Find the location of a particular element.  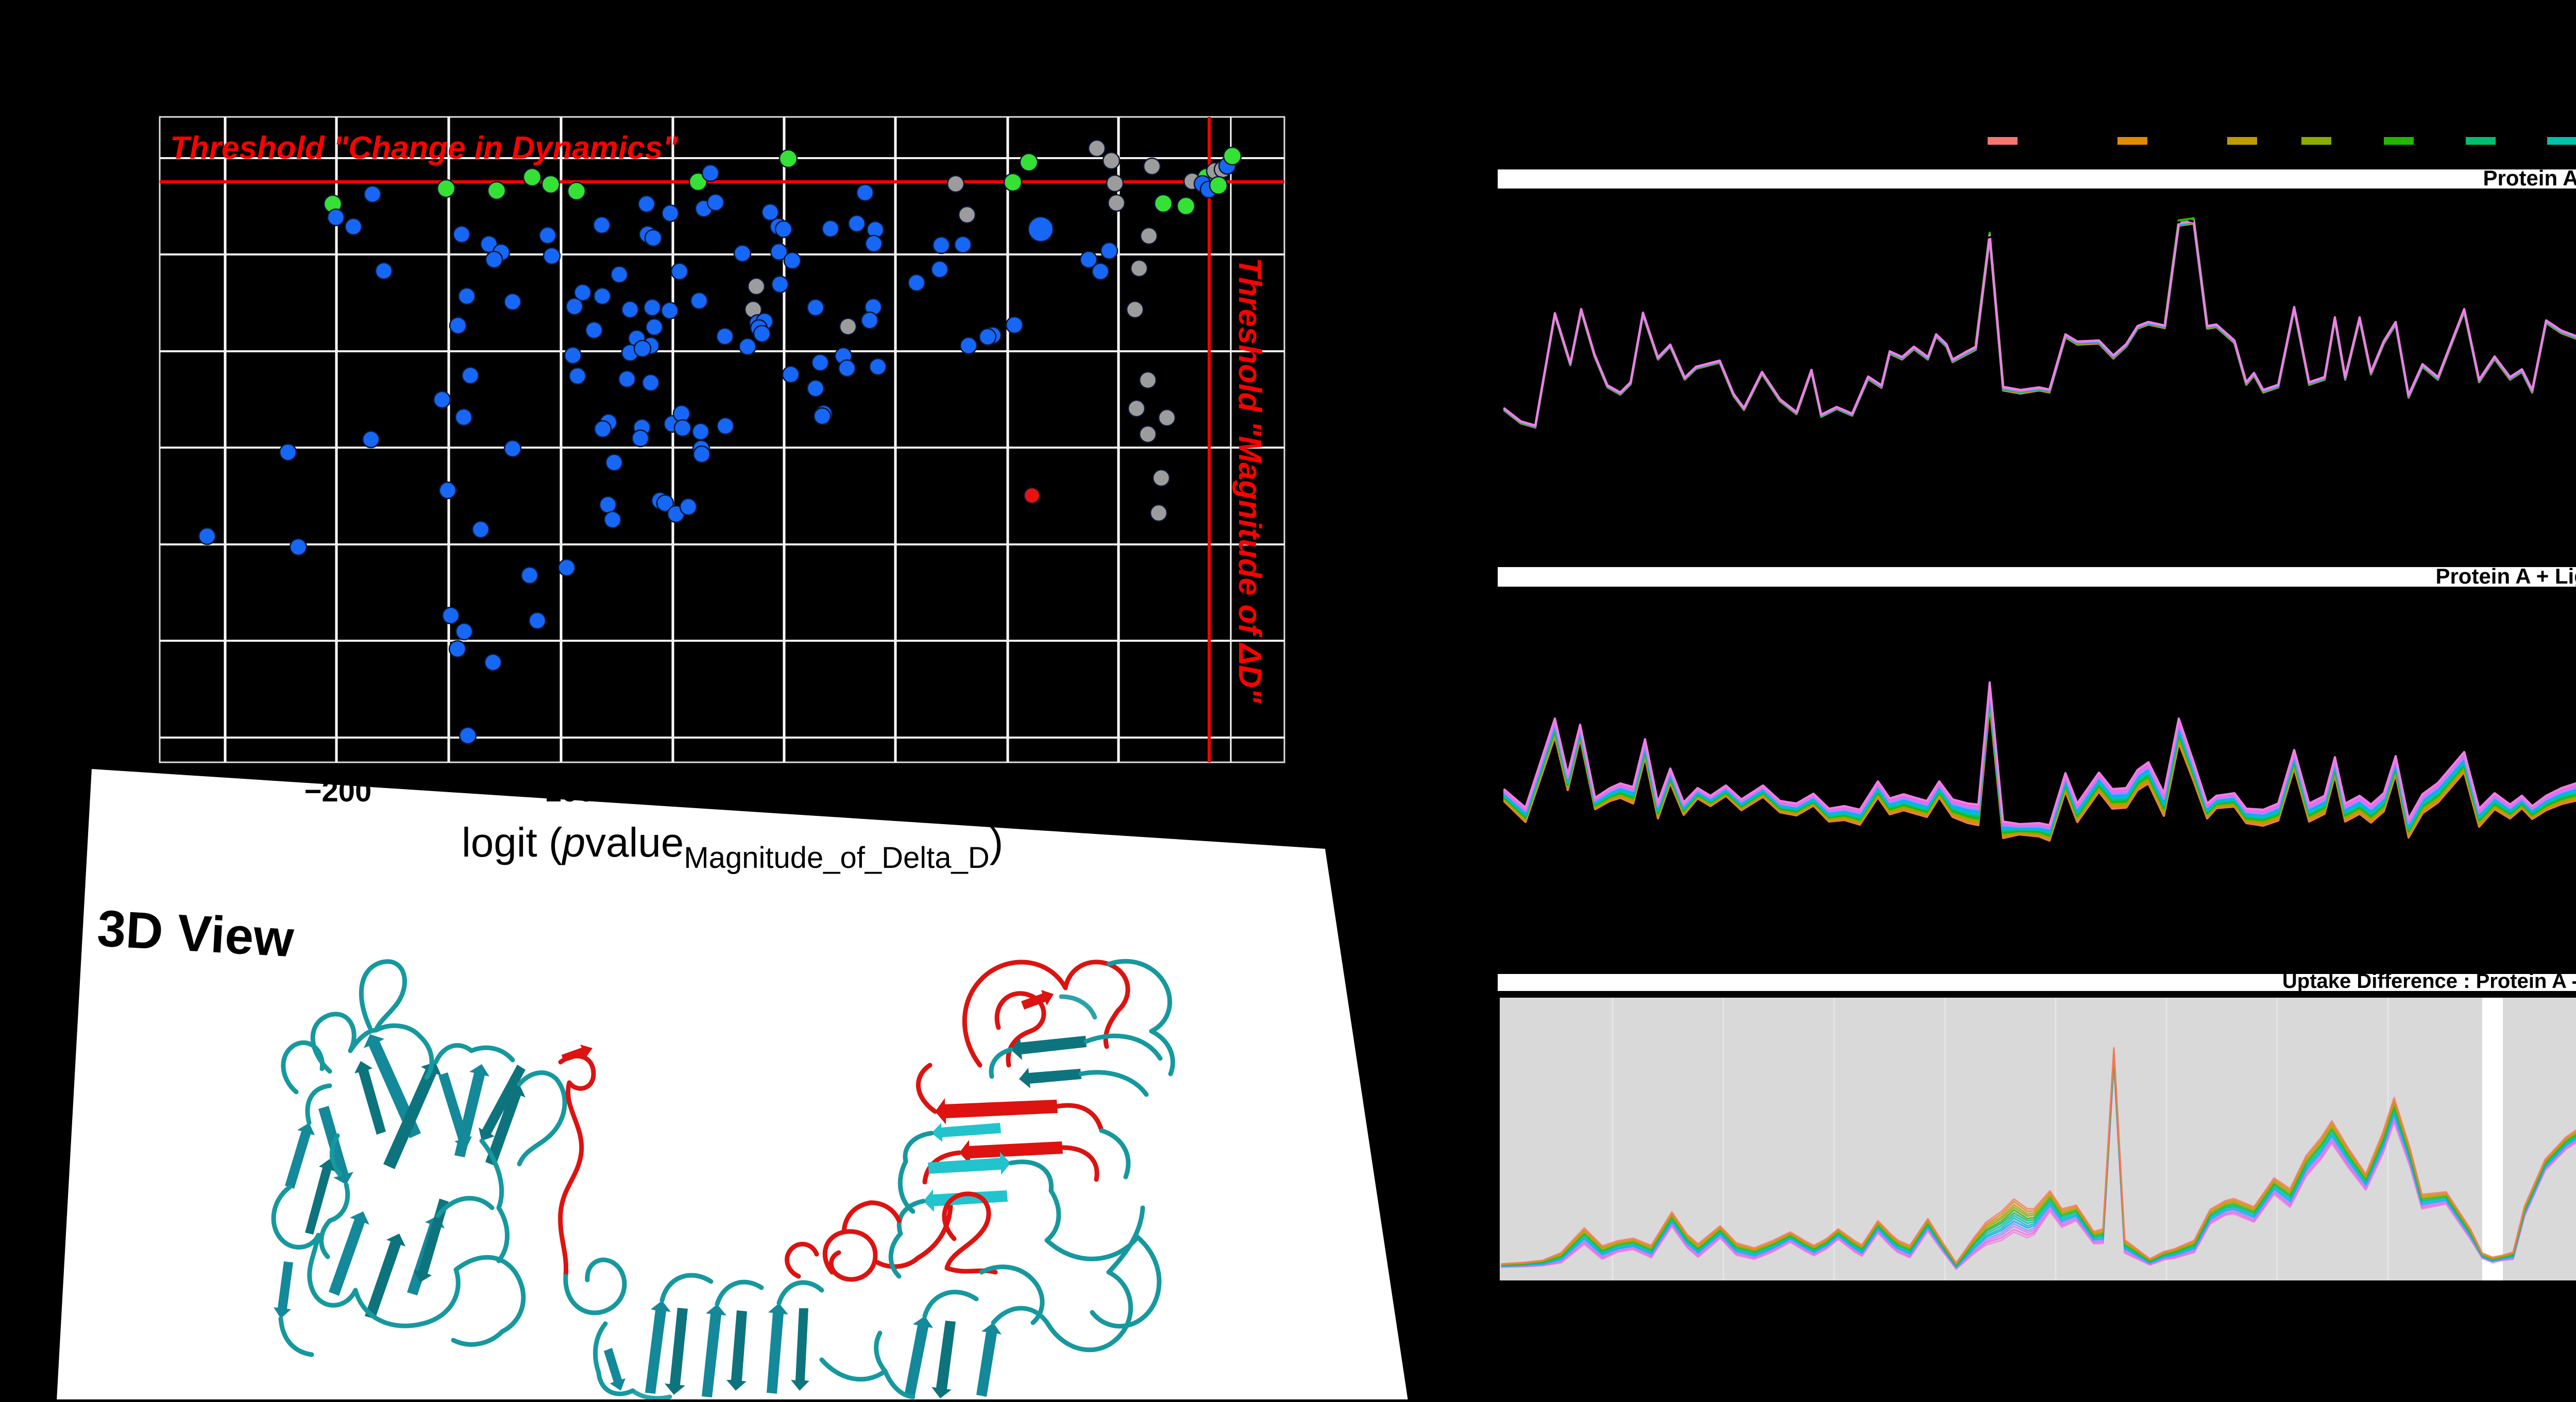

svg-text: Protein A + Ligand is located at coordinates (2505, 576).